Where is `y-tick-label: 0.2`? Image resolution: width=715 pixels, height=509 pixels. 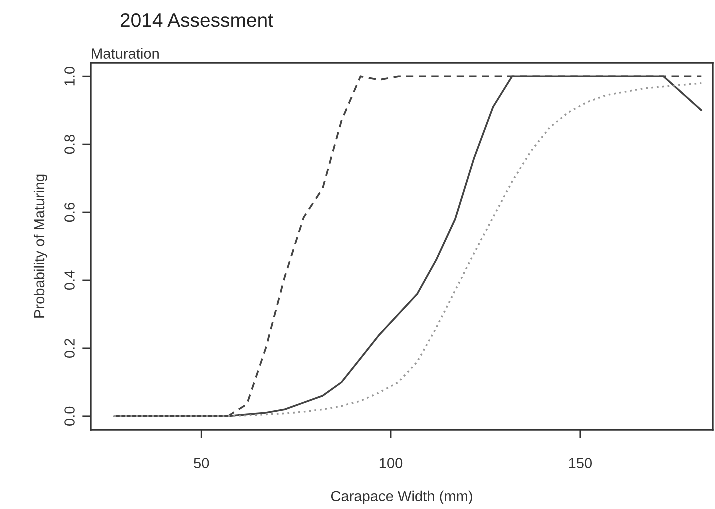 y-tick-label: 0.2 is located at coordinates (69, 348).